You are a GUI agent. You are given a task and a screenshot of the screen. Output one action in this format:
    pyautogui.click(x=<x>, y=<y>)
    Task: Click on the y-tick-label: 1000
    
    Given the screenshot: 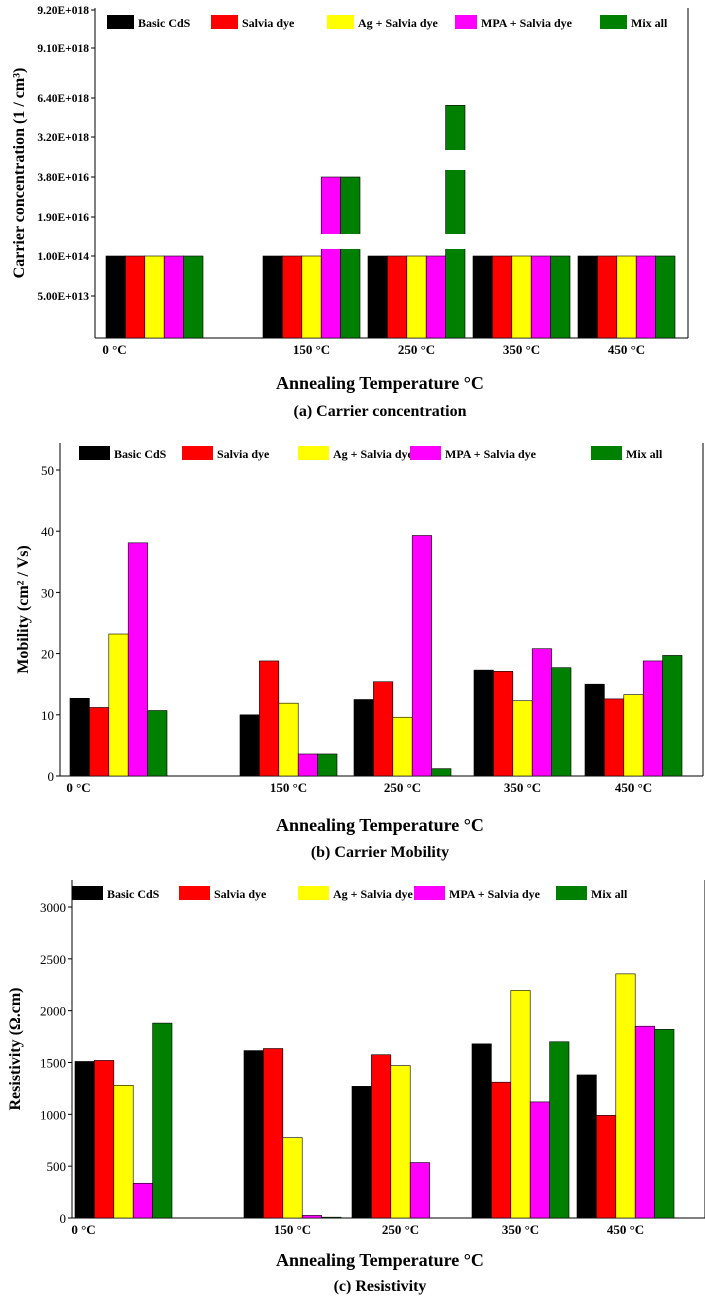 What is the action you would take?
    pyautogui.click(x=53, y=1114)
    